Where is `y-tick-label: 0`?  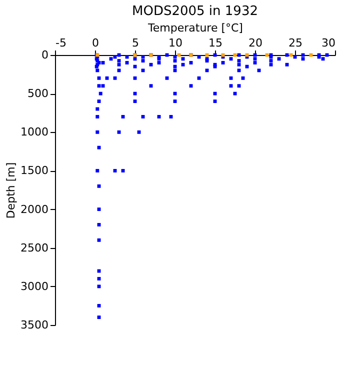 y-tick-label: 0 is located at coordinates (45, 55).